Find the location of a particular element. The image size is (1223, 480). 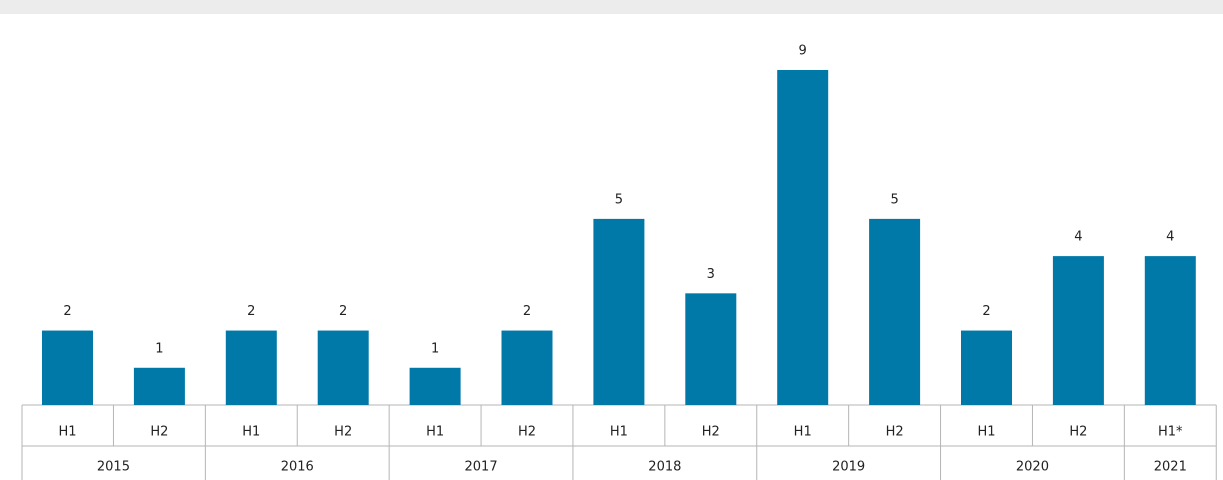

group-label: 2018 is located at coordinates (664, 467).